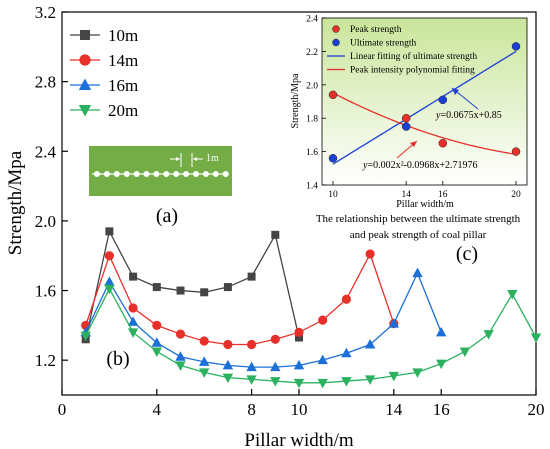 The width and height of the screenshot is (550, 449). Describe the element at coordinates (104, 73) in the screenshot. I see `main-legend: 10m 14m 16m 20m` at that location.